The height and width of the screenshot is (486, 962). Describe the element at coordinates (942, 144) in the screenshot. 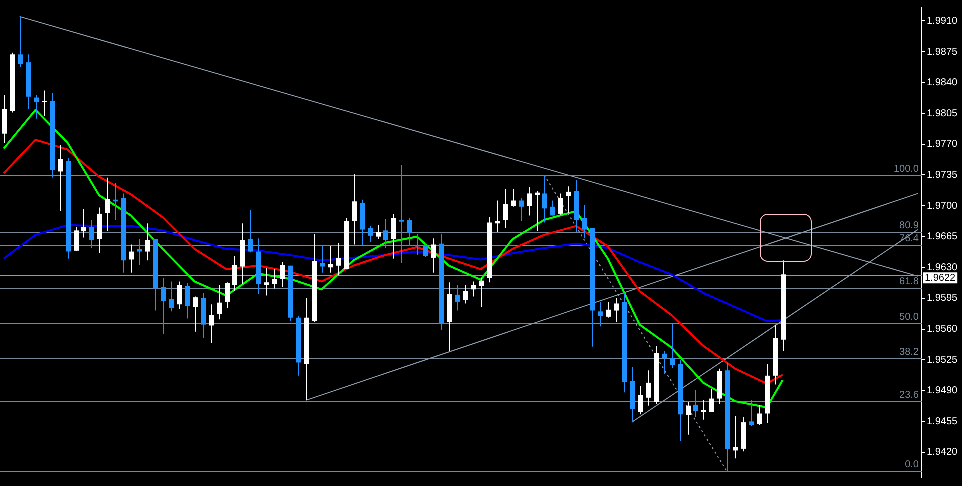

I see `y-tick-label: 1.9770` at that location.